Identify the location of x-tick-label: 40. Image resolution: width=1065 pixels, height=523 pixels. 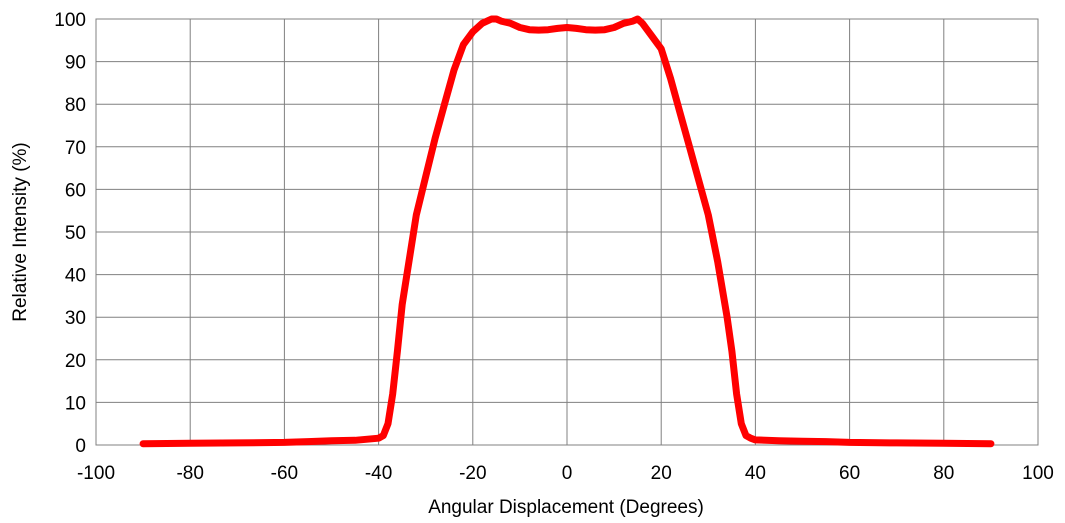
(755, 473).